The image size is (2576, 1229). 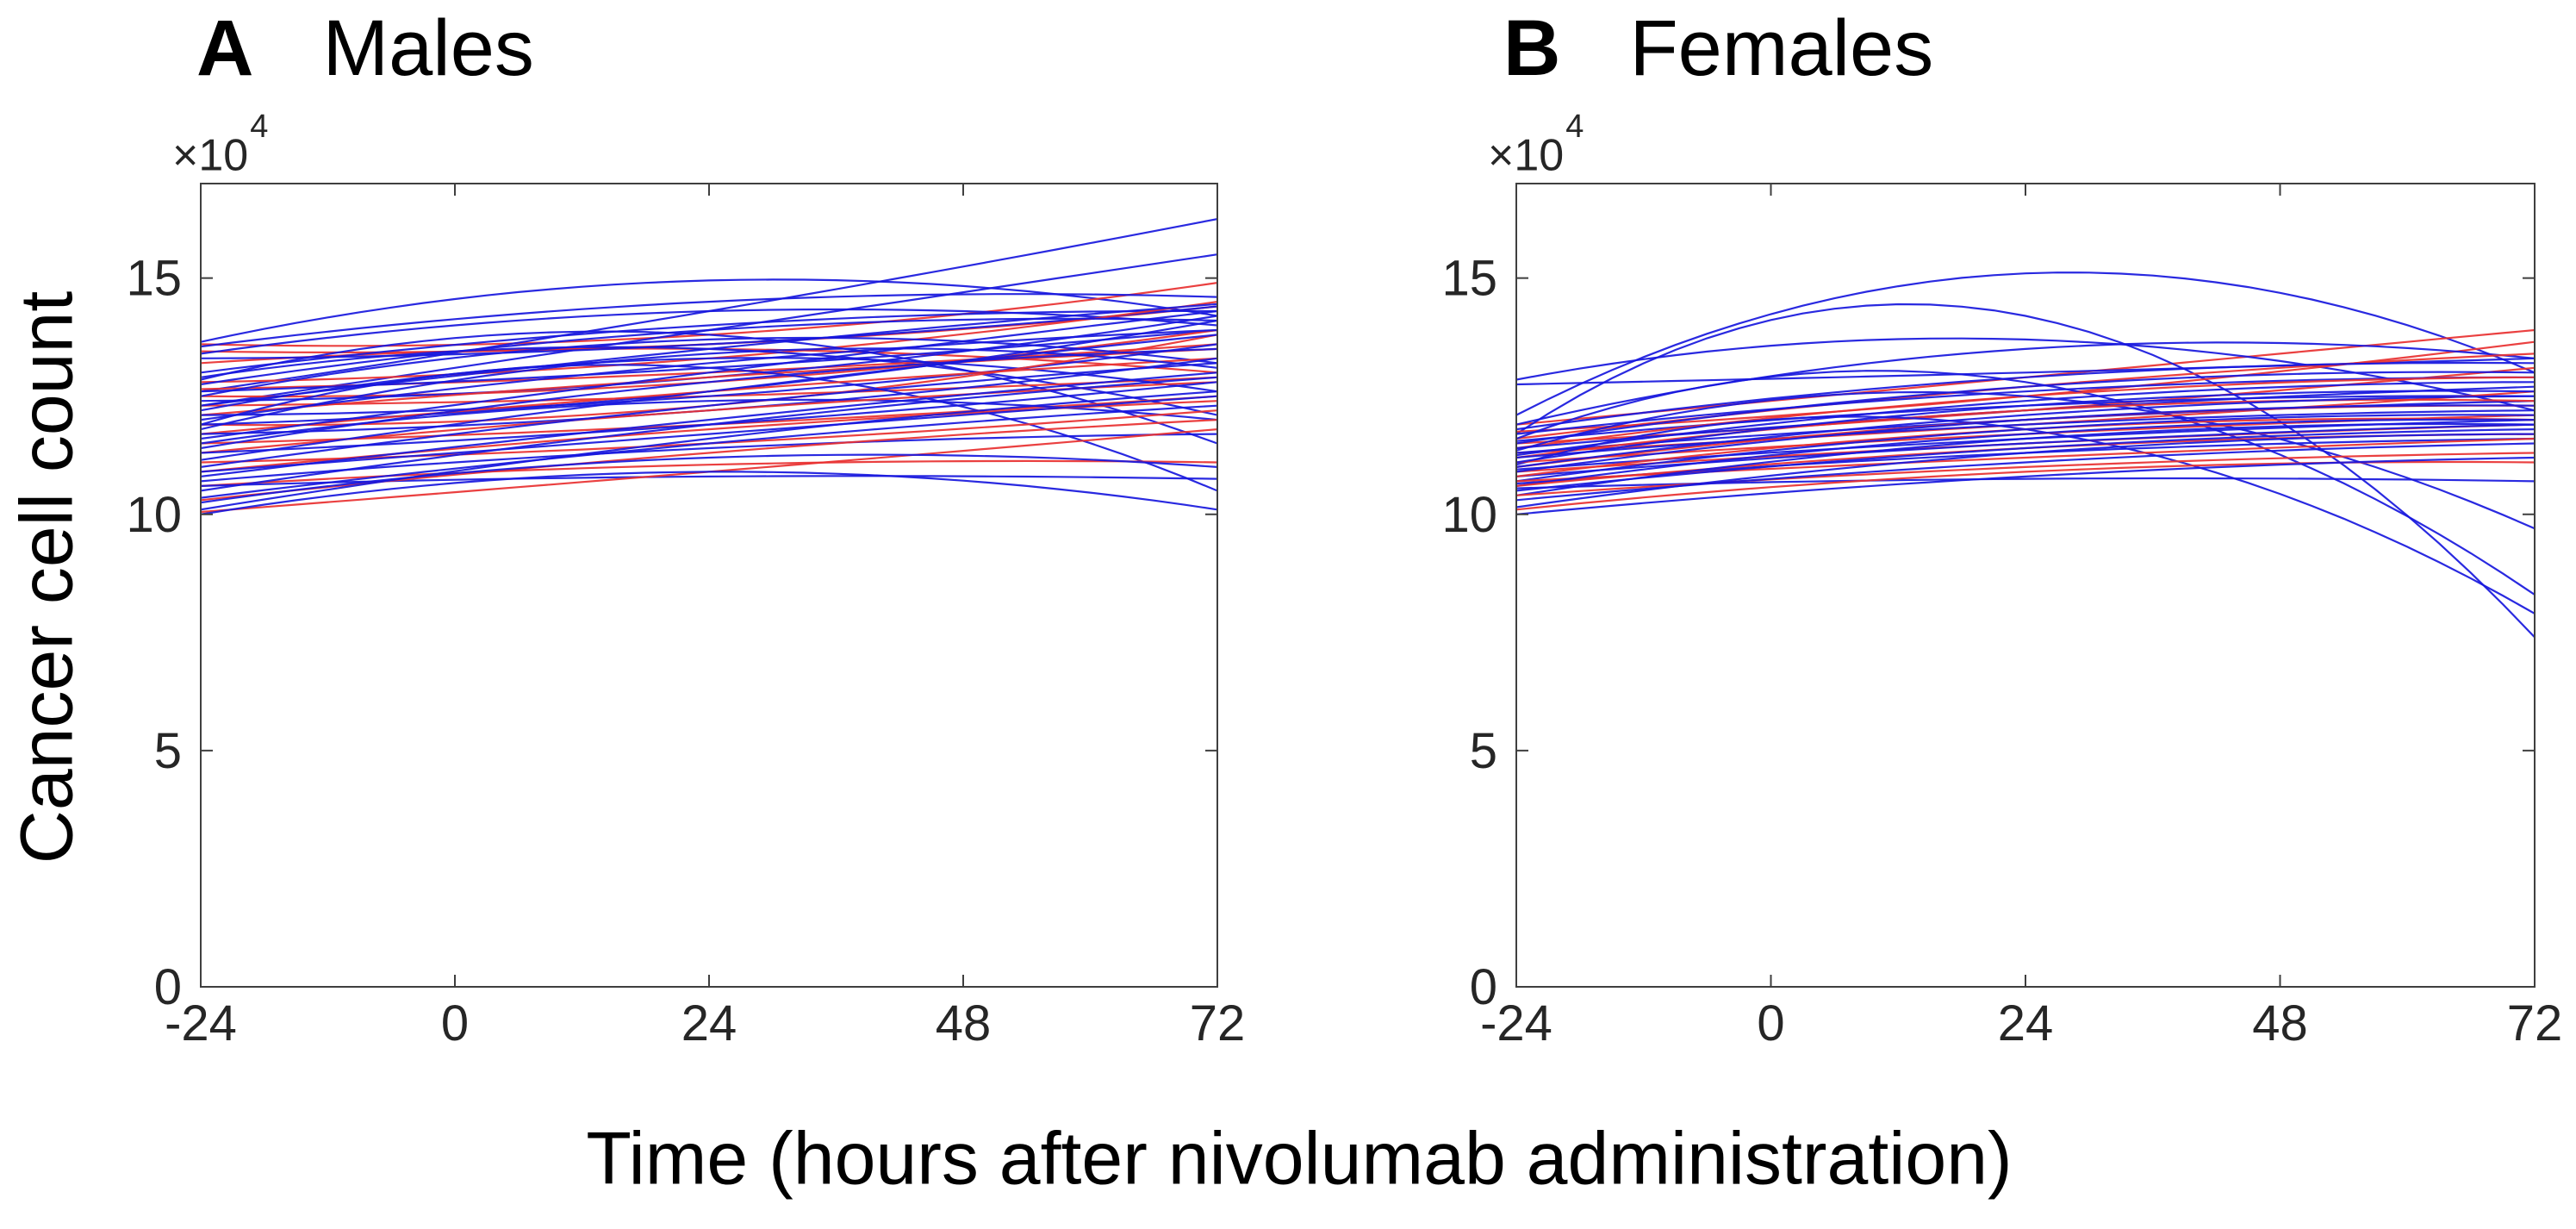 I want to click on panel-b-title: B Females, so click(x=1718, y=49).